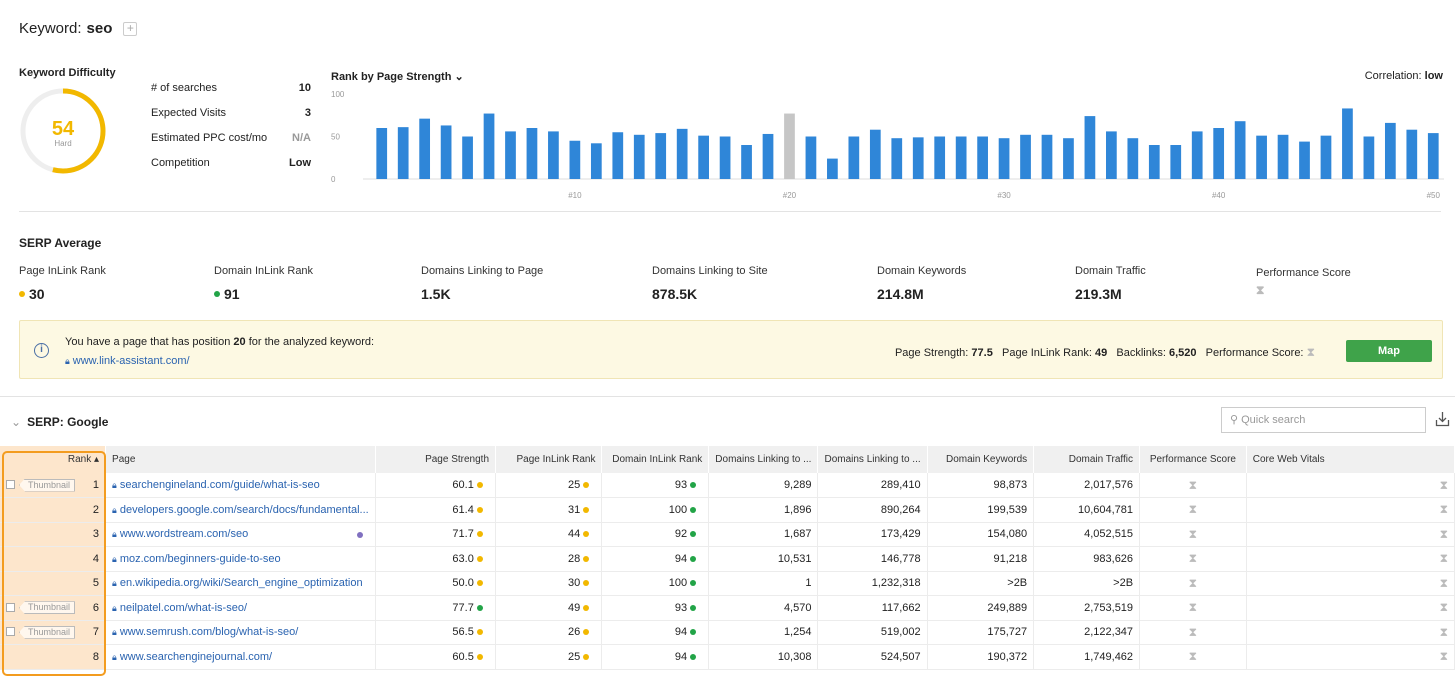 The image size is (1455, 677). Describe the element at coordinates (240, 485) in the screenshot. I see `page-link: 🔒︎ searchengineland.com/guide/what-is-seo` at that location.